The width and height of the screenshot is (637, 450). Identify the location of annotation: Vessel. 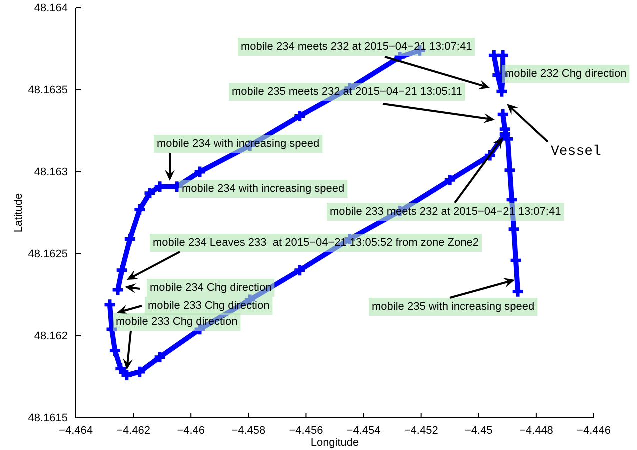
(576, 152).